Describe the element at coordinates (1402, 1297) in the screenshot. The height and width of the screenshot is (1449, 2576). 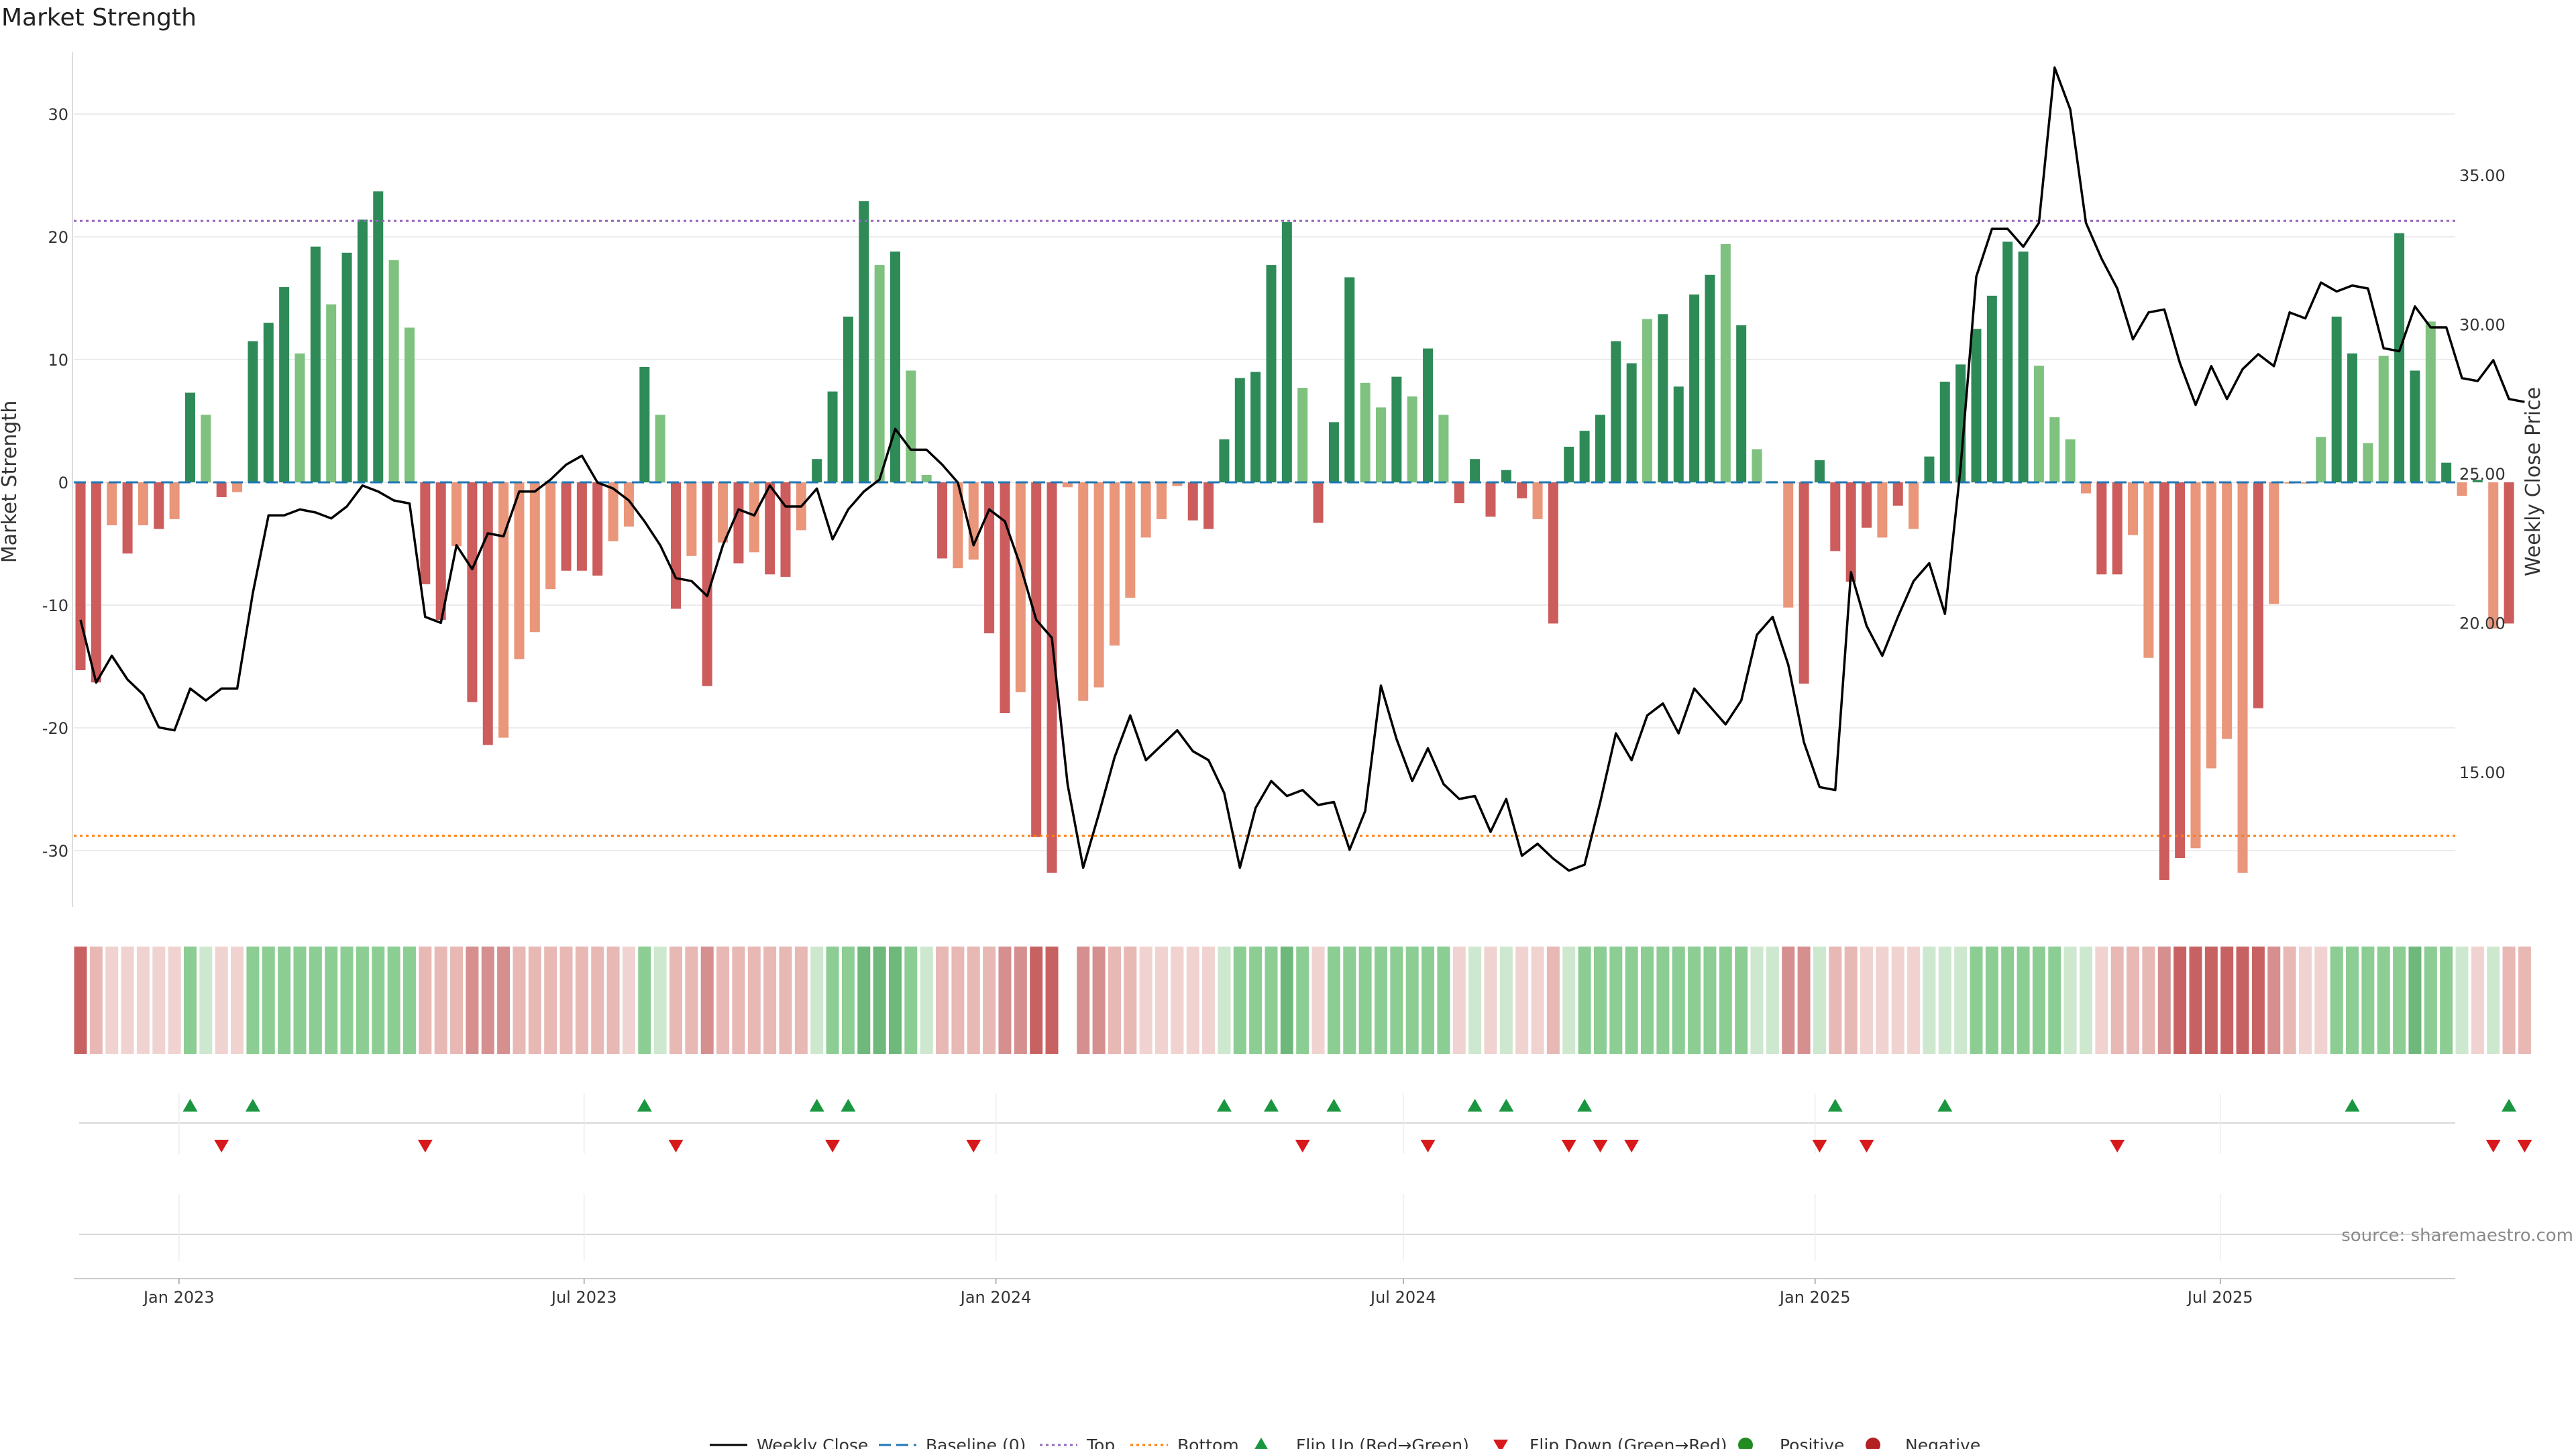
I see `x-tick-label: Jul 2024` at that location.